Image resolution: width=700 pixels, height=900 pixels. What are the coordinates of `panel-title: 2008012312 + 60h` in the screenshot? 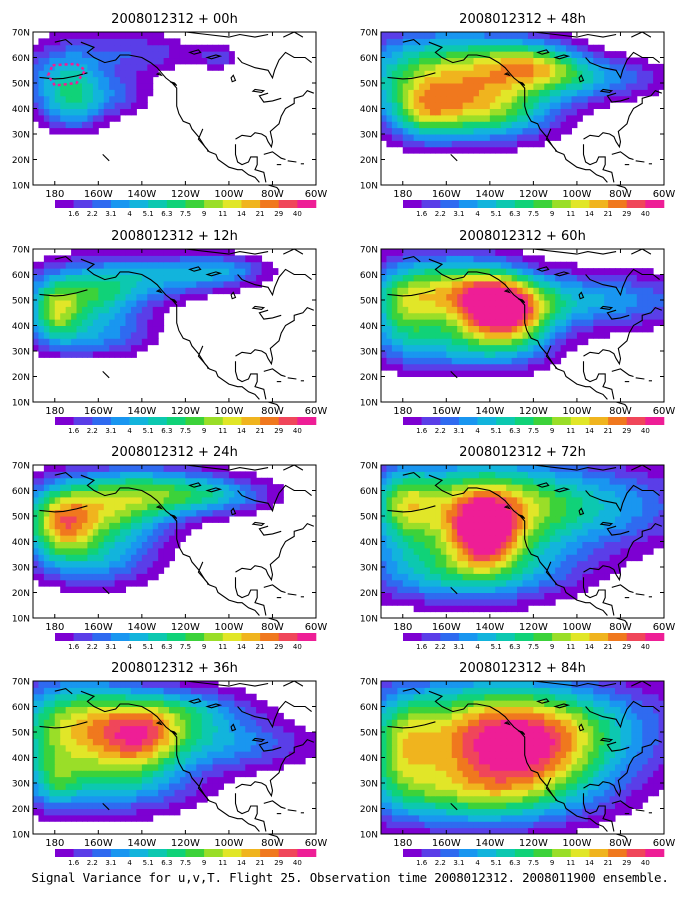 It's located at (522, 236).